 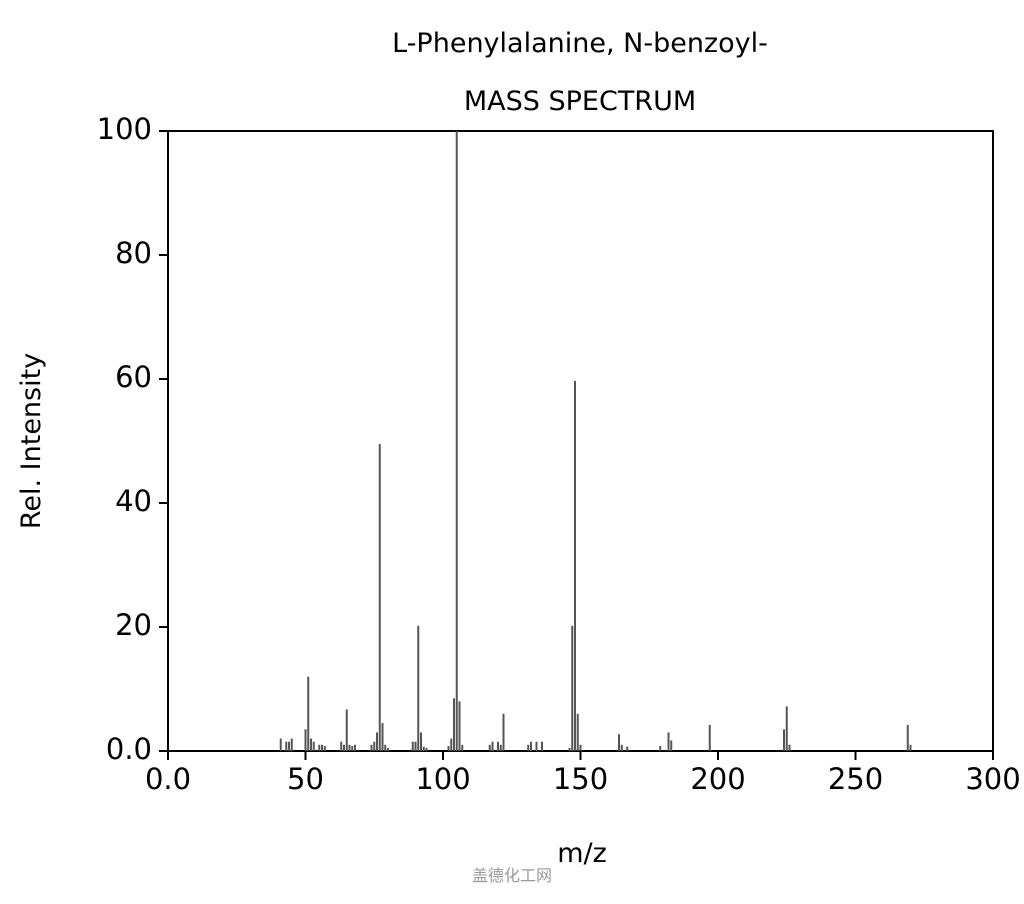 What do you see at coordinates (305, 779) in the screenshot?
I see `x-tick-label: 50` at bounding box center [305, 779].